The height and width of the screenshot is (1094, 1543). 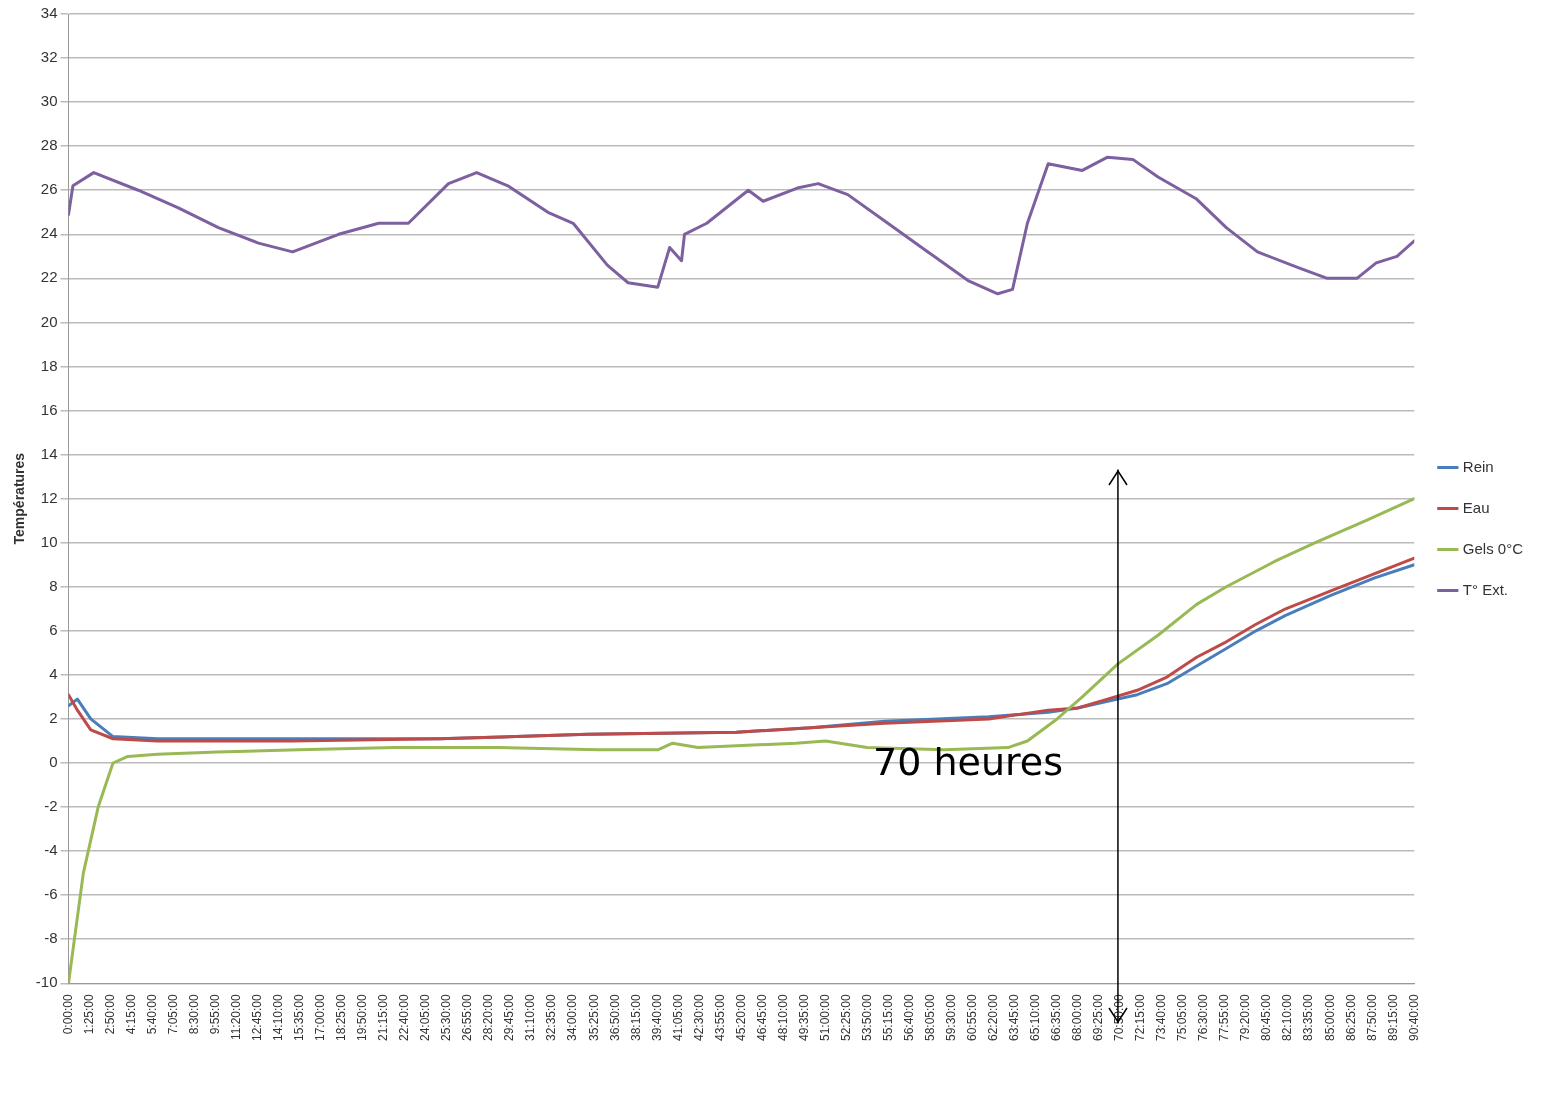 I want to click on legend-label: Eau, so click(x=1476, y=507).